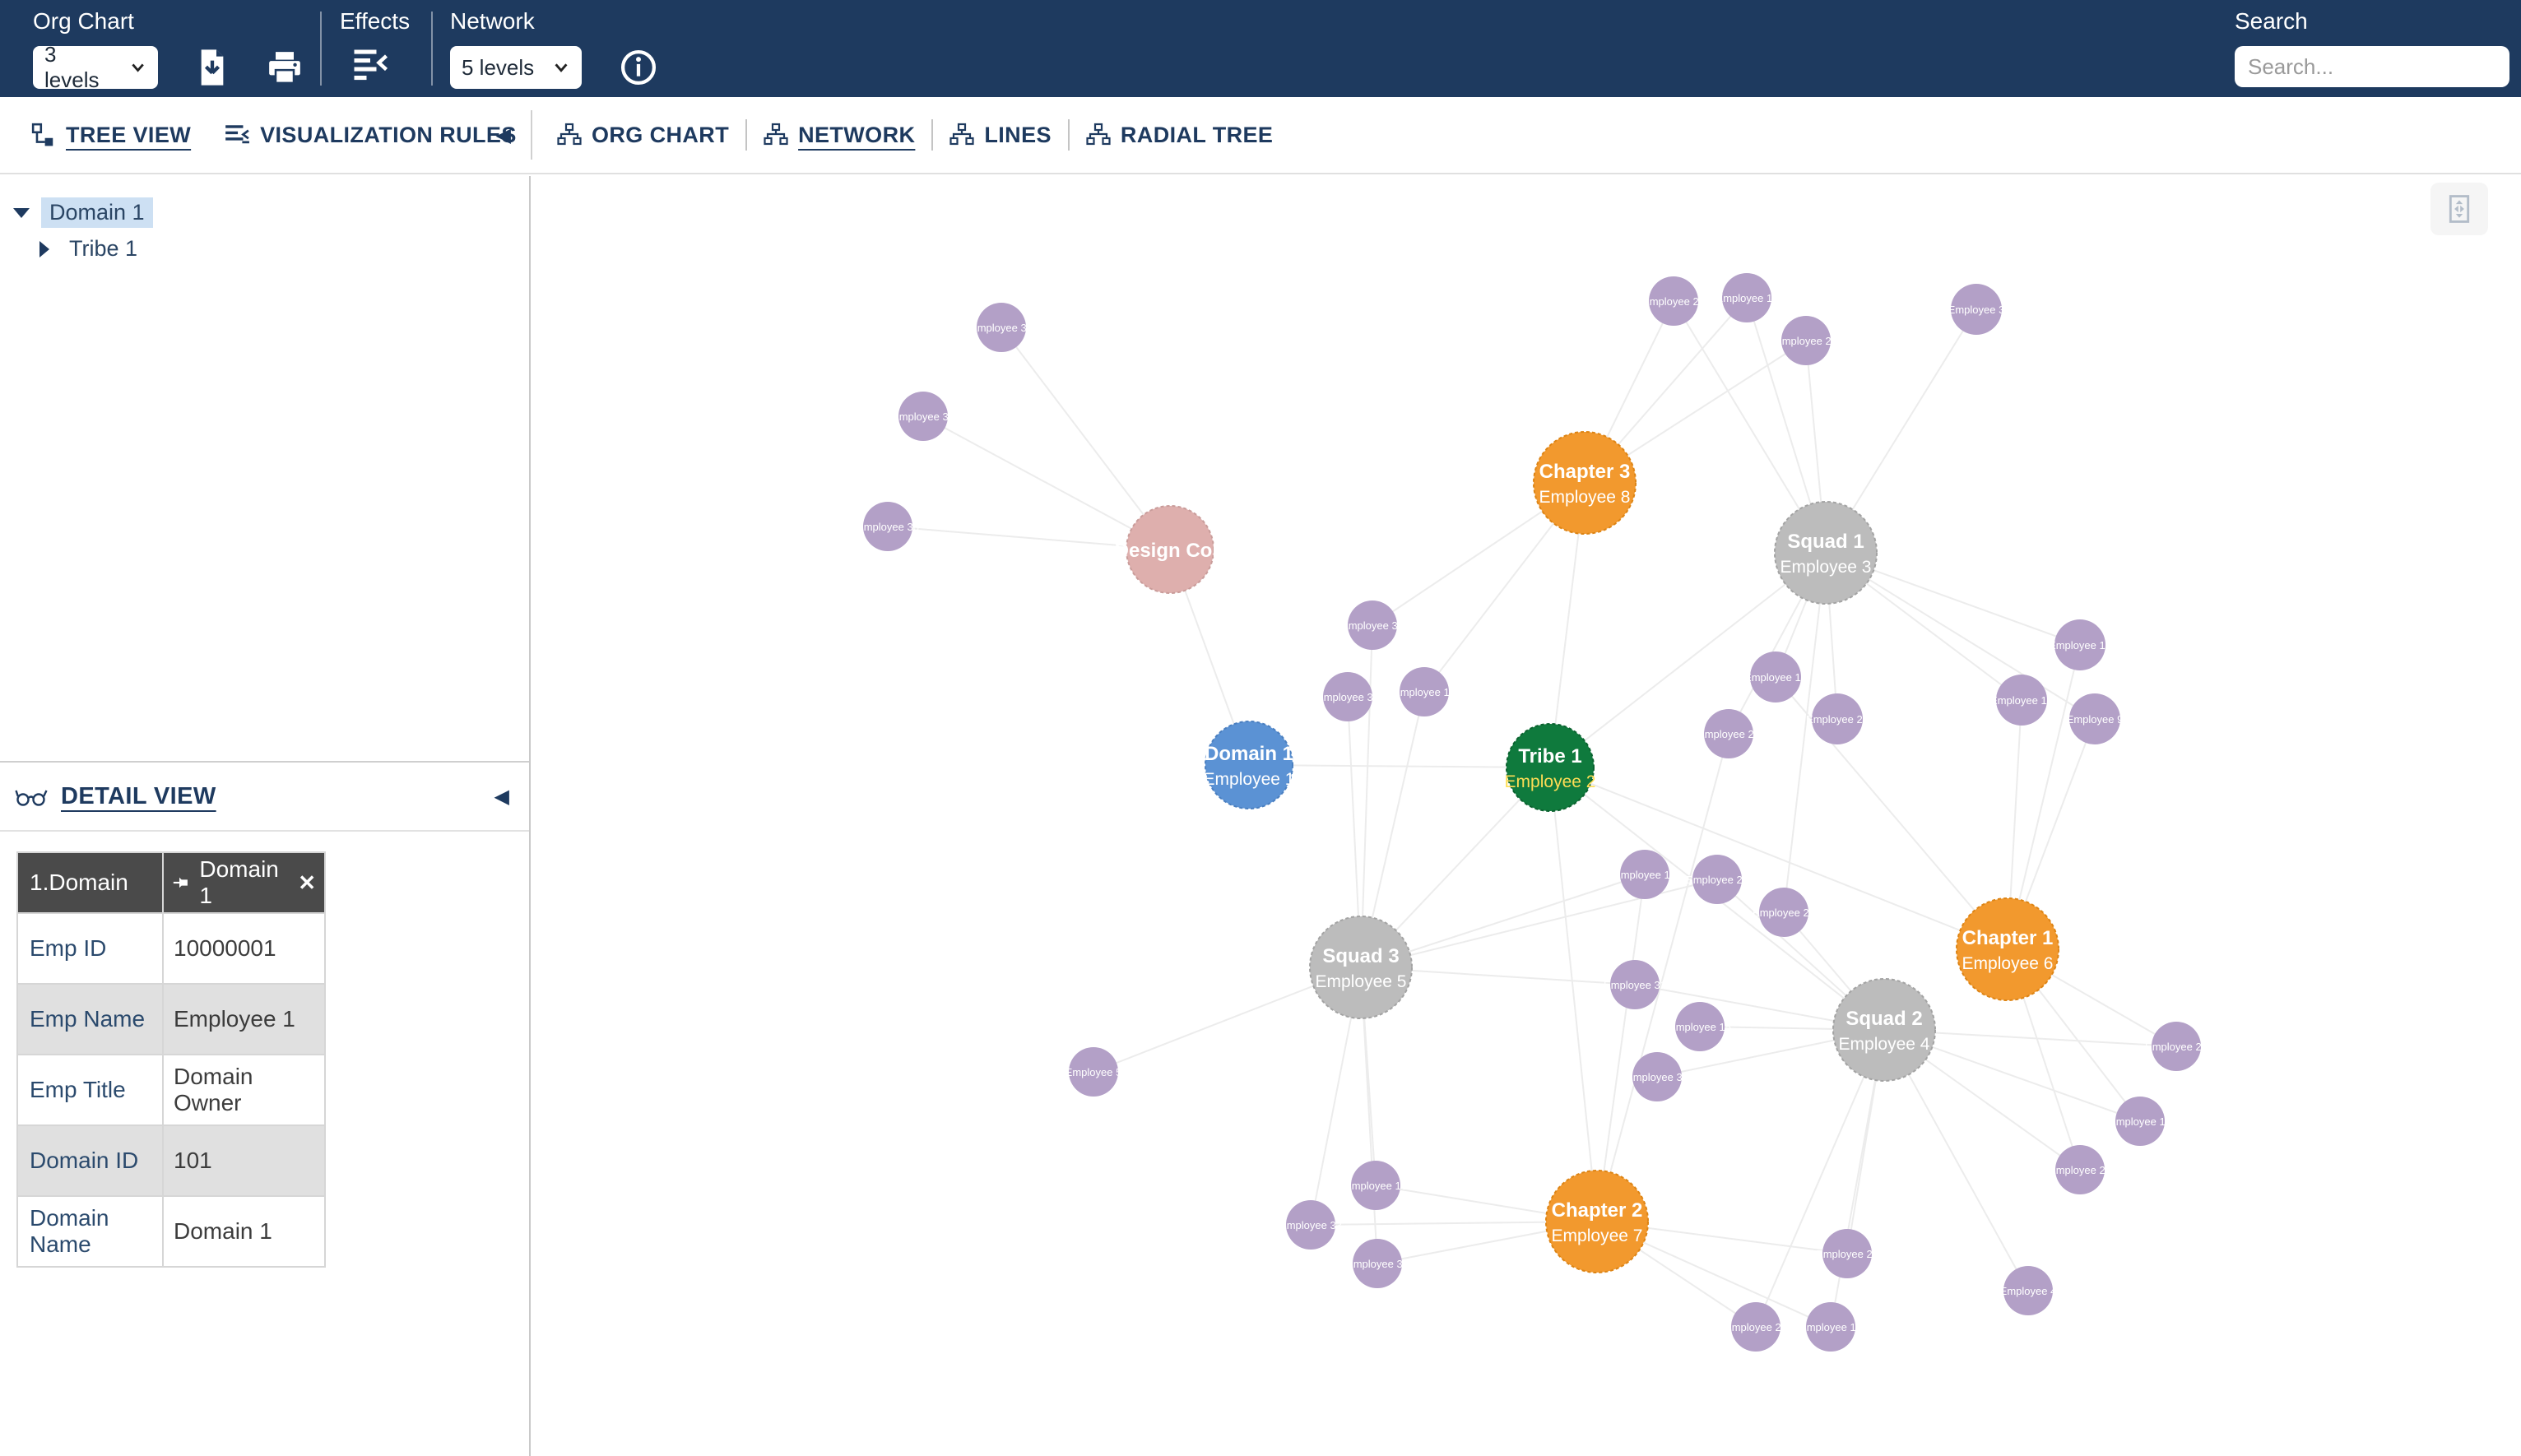 The image size is (2521, 1456). Describe the element at coordinates (503, 134) in the screenshot. I see `collapse-left-panel-icon: ◀` at that location.